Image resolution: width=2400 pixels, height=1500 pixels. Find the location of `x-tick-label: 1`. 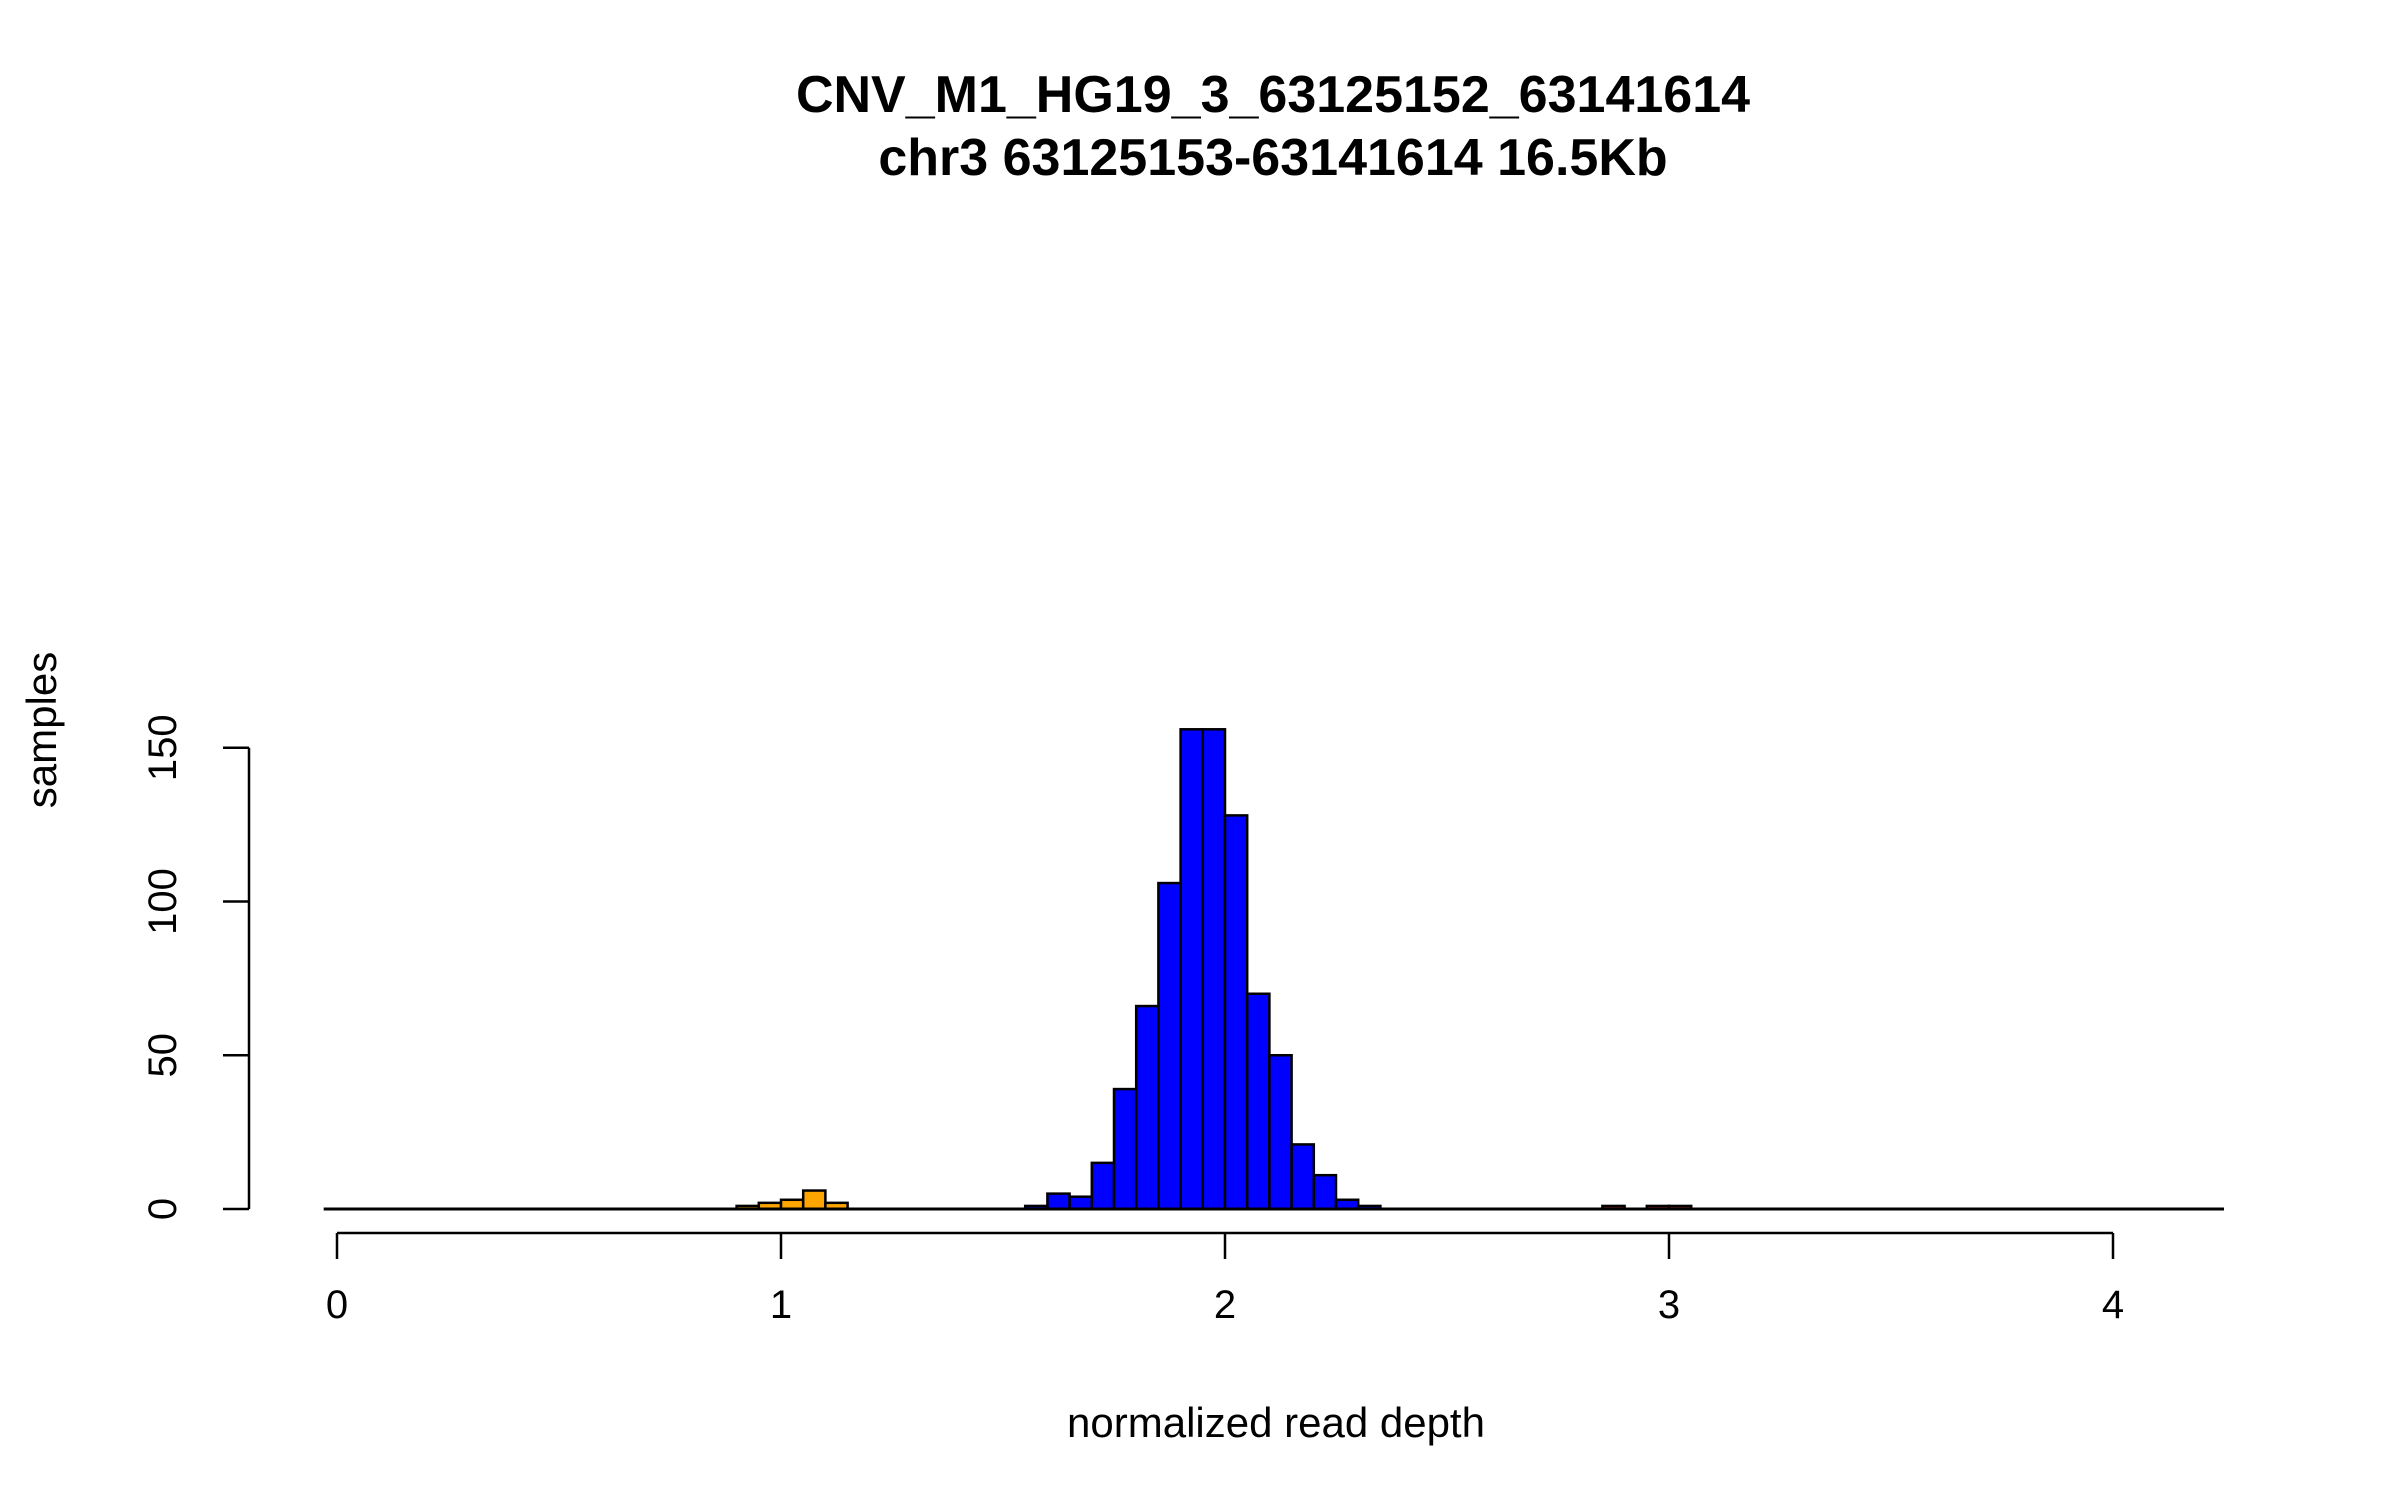

x-tick-label: 1 is located at coordinates (781, 1305).